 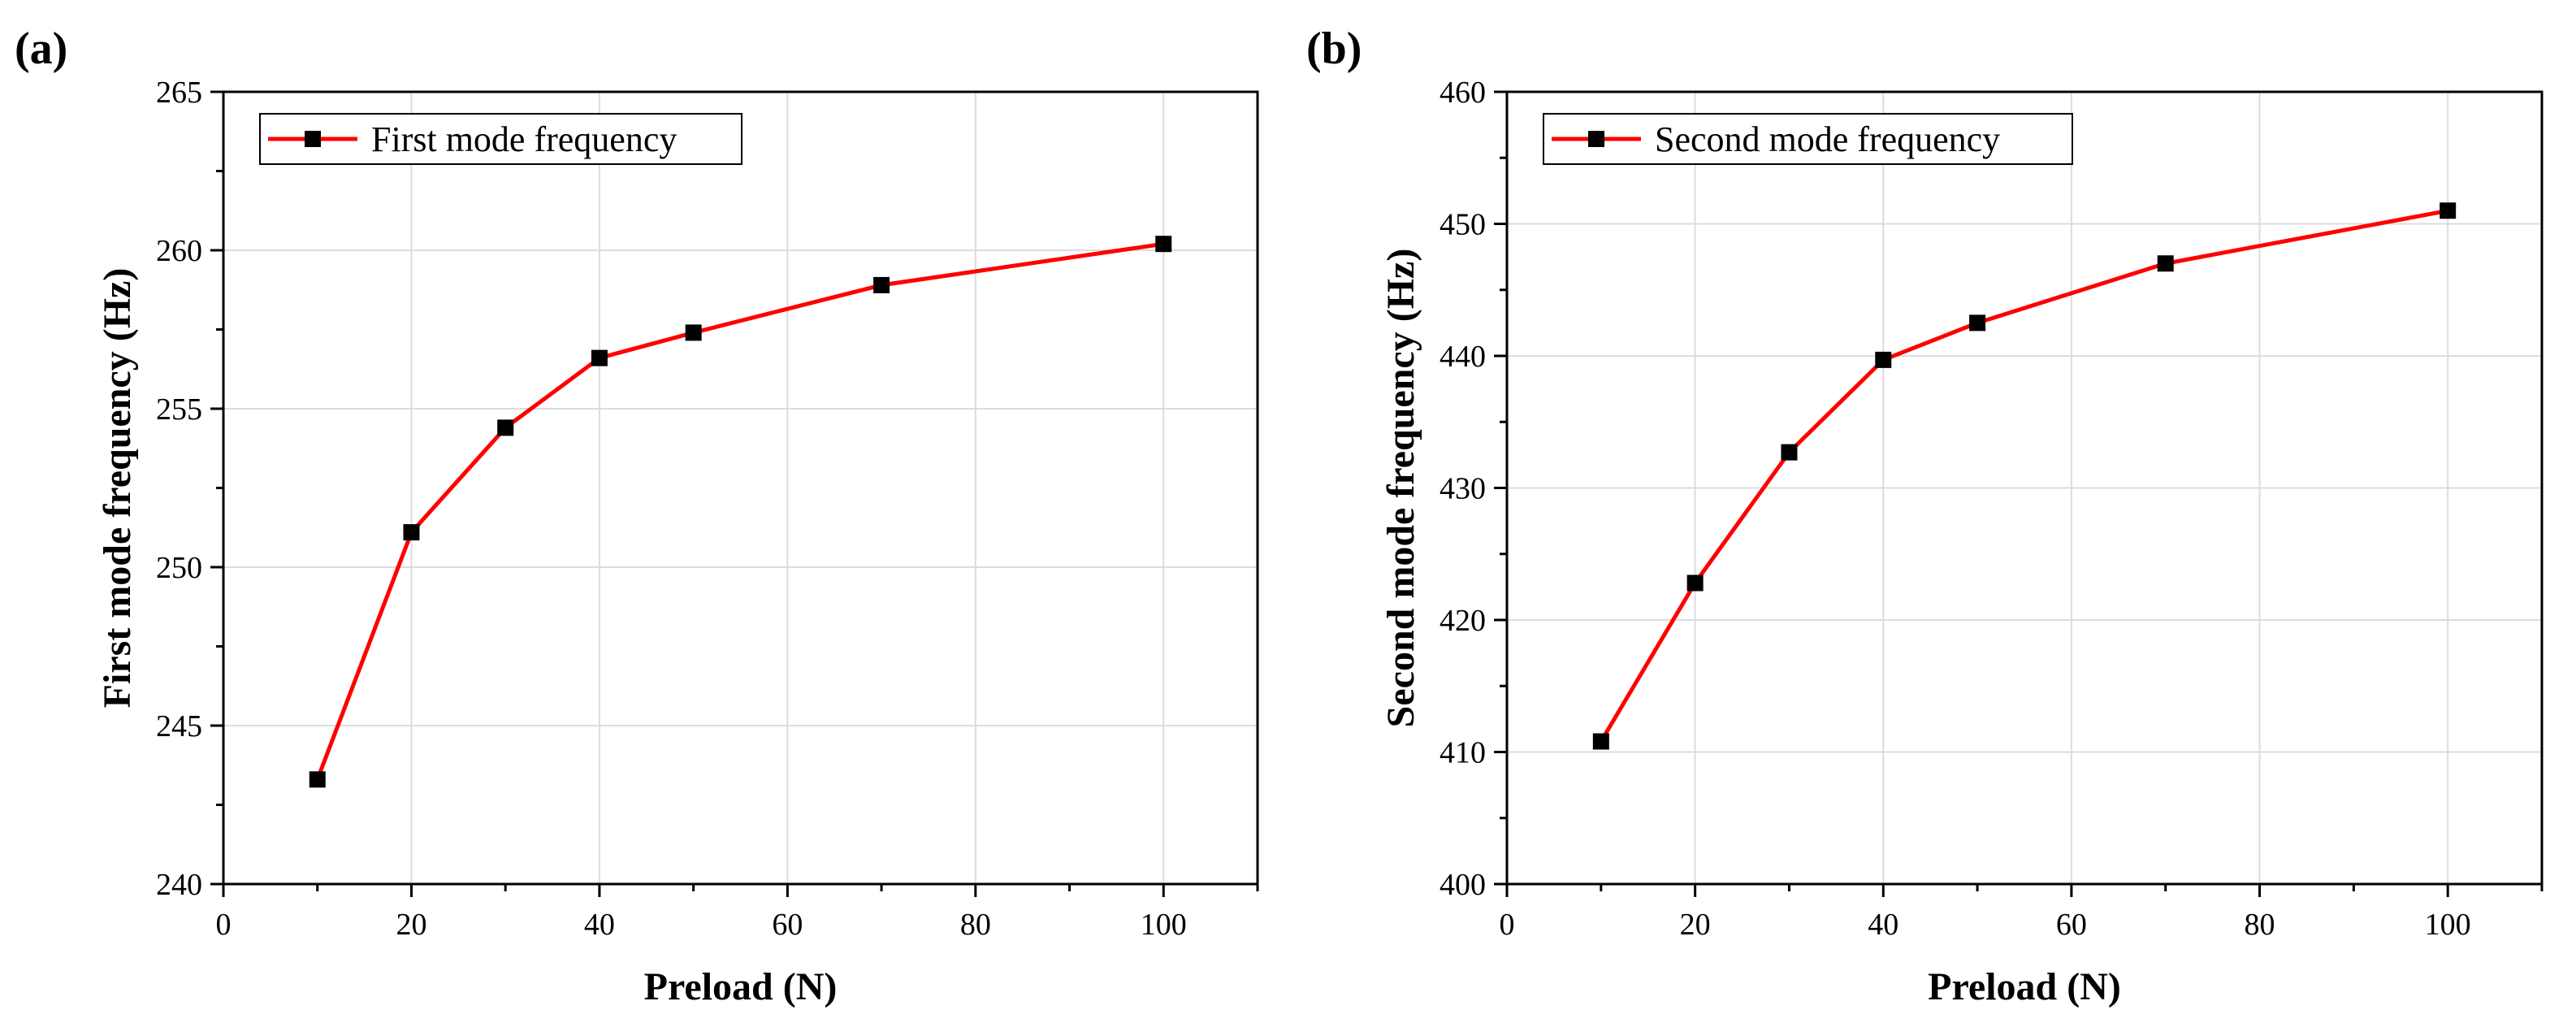 What do you see at coordinates (117, 488) in the screenshot?
I see `y-axis-title: First mode frequency (Hz)` at bounding box center [117, 488].